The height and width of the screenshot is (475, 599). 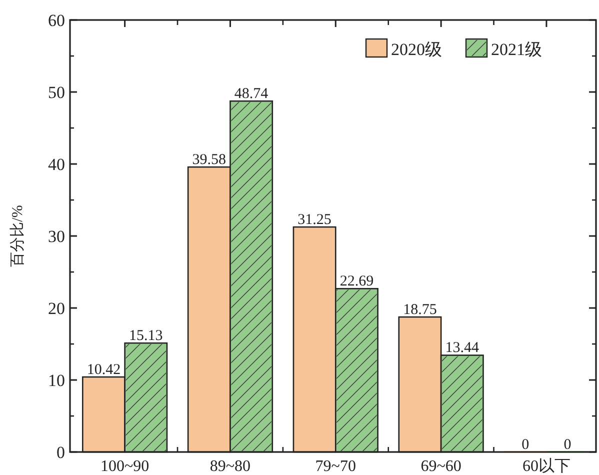 What do you see at coordinates (462, 348) in the screenshot?
I see `data-label: 13.44` at bounding box center [462, 348].